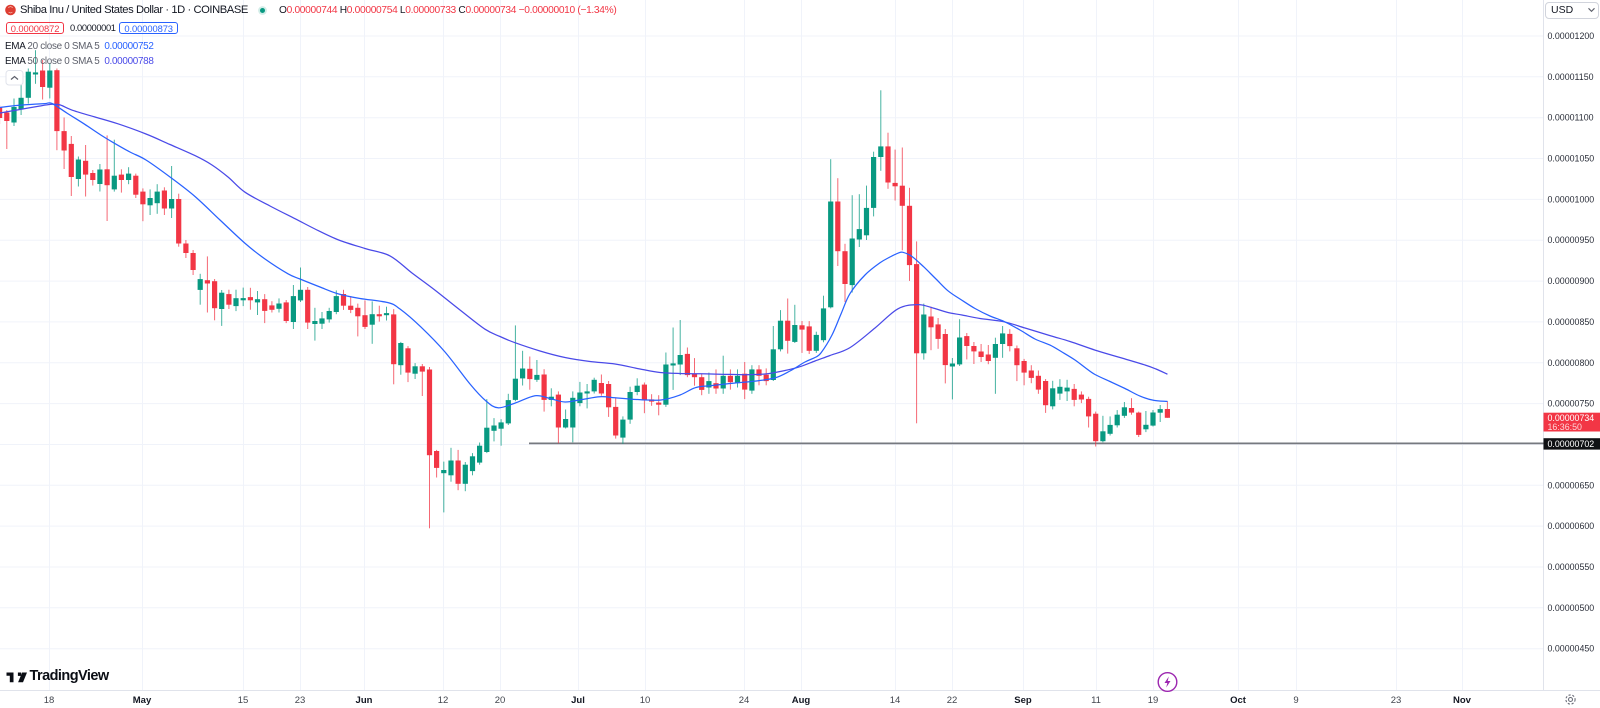 Image resolution: width=1600 pixels, height=708 pixels. Describe the element at coordinates (1571, 567) in the screenshot. I see `svg-text: 0.00000550` at that location.